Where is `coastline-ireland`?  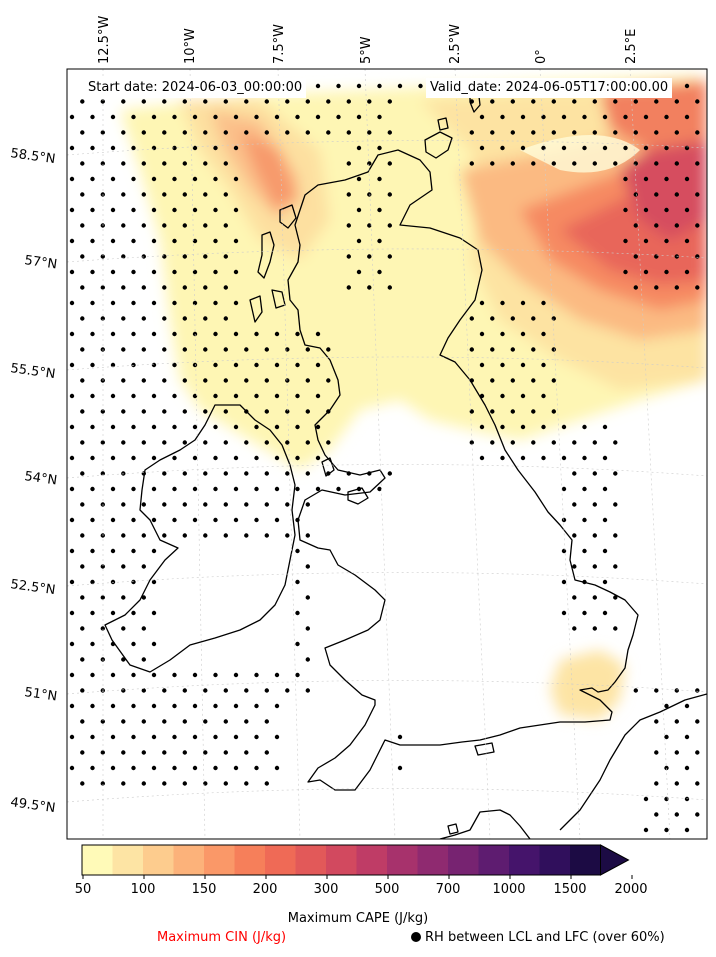
coastline-ireland is located at coordinates (200, 538).